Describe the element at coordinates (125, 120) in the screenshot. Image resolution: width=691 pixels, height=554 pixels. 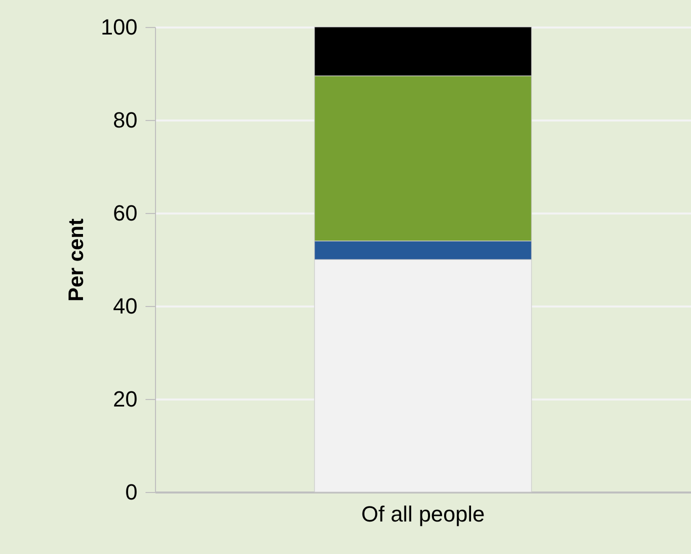
I see `y-tick-label: 80` at that location.